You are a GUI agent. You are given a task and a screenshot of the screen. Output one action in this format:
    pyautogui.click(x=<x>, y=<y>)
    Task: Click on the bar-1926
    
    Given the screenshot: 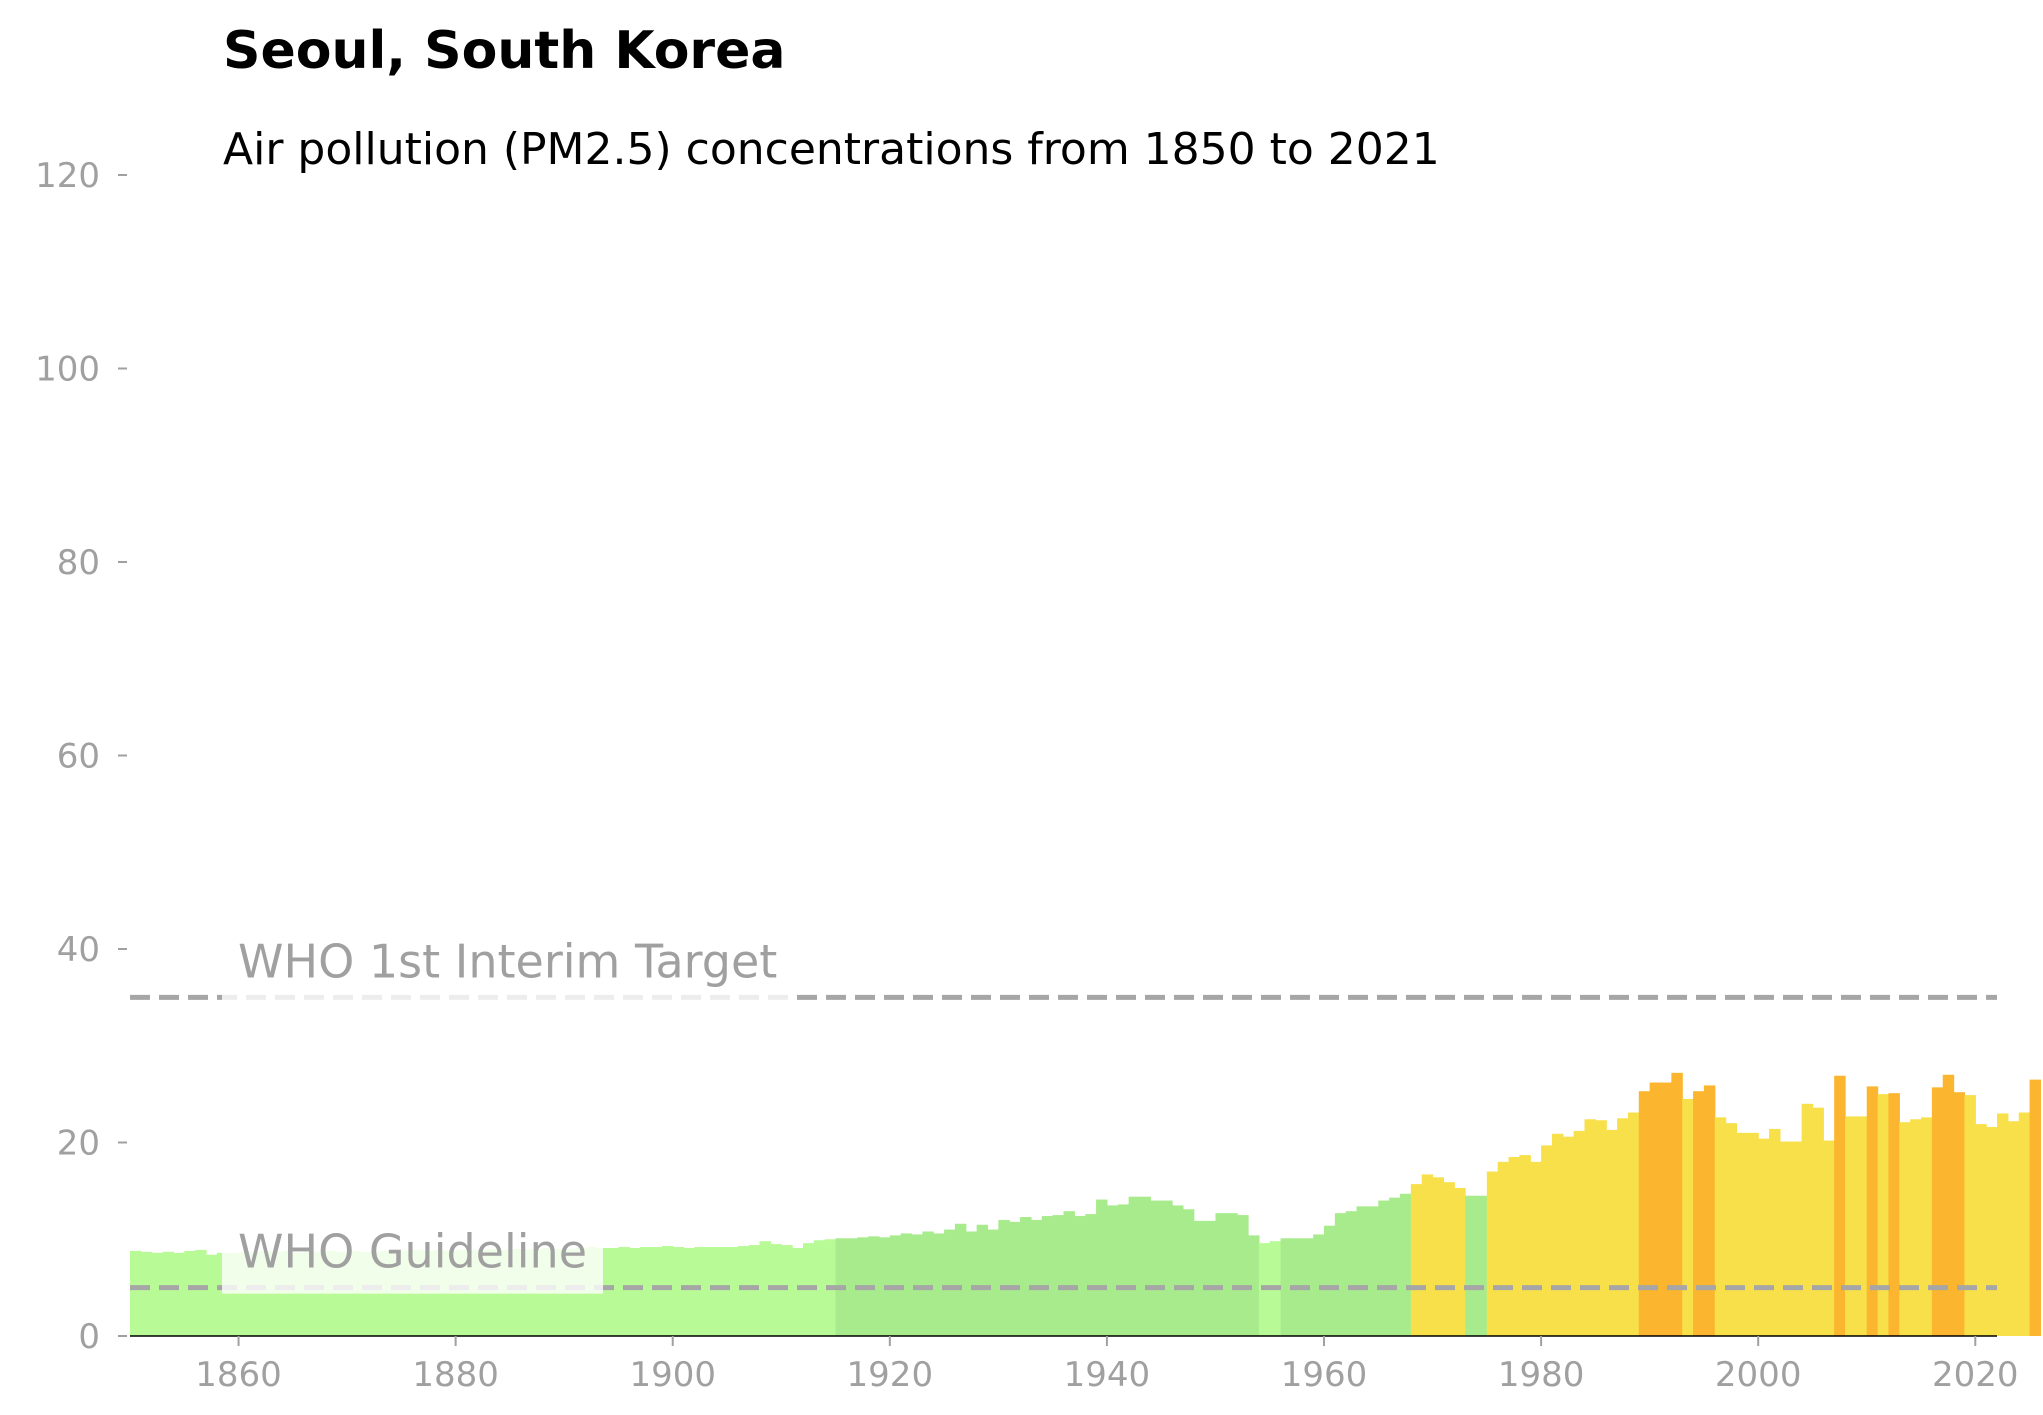 What is the action you would take?
    pyautogui.click(x=960, y=1279)
    